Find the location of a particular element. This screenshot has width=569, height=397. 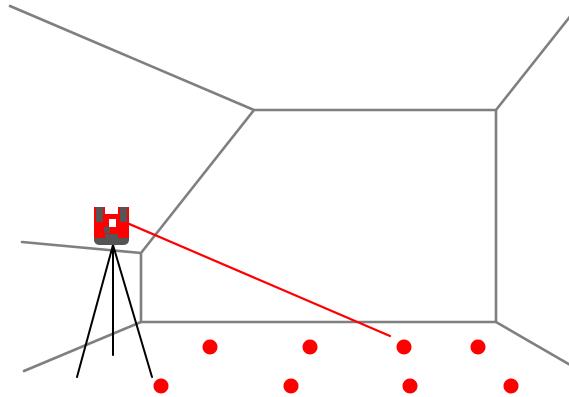

scanner-rotor-window is located at coordinates (112, 223).